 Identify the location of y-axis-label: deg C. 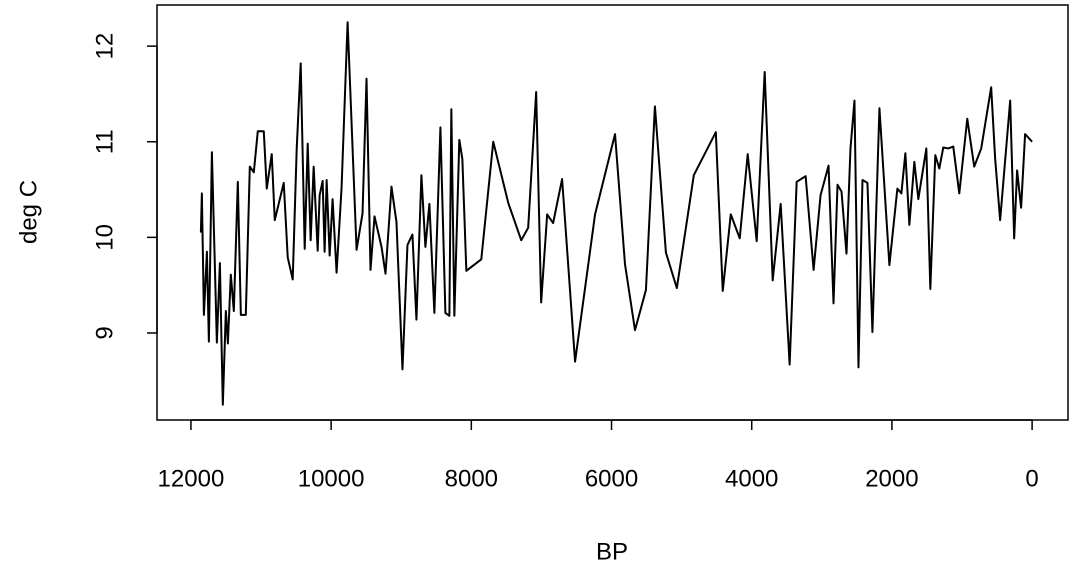
(28, 212).